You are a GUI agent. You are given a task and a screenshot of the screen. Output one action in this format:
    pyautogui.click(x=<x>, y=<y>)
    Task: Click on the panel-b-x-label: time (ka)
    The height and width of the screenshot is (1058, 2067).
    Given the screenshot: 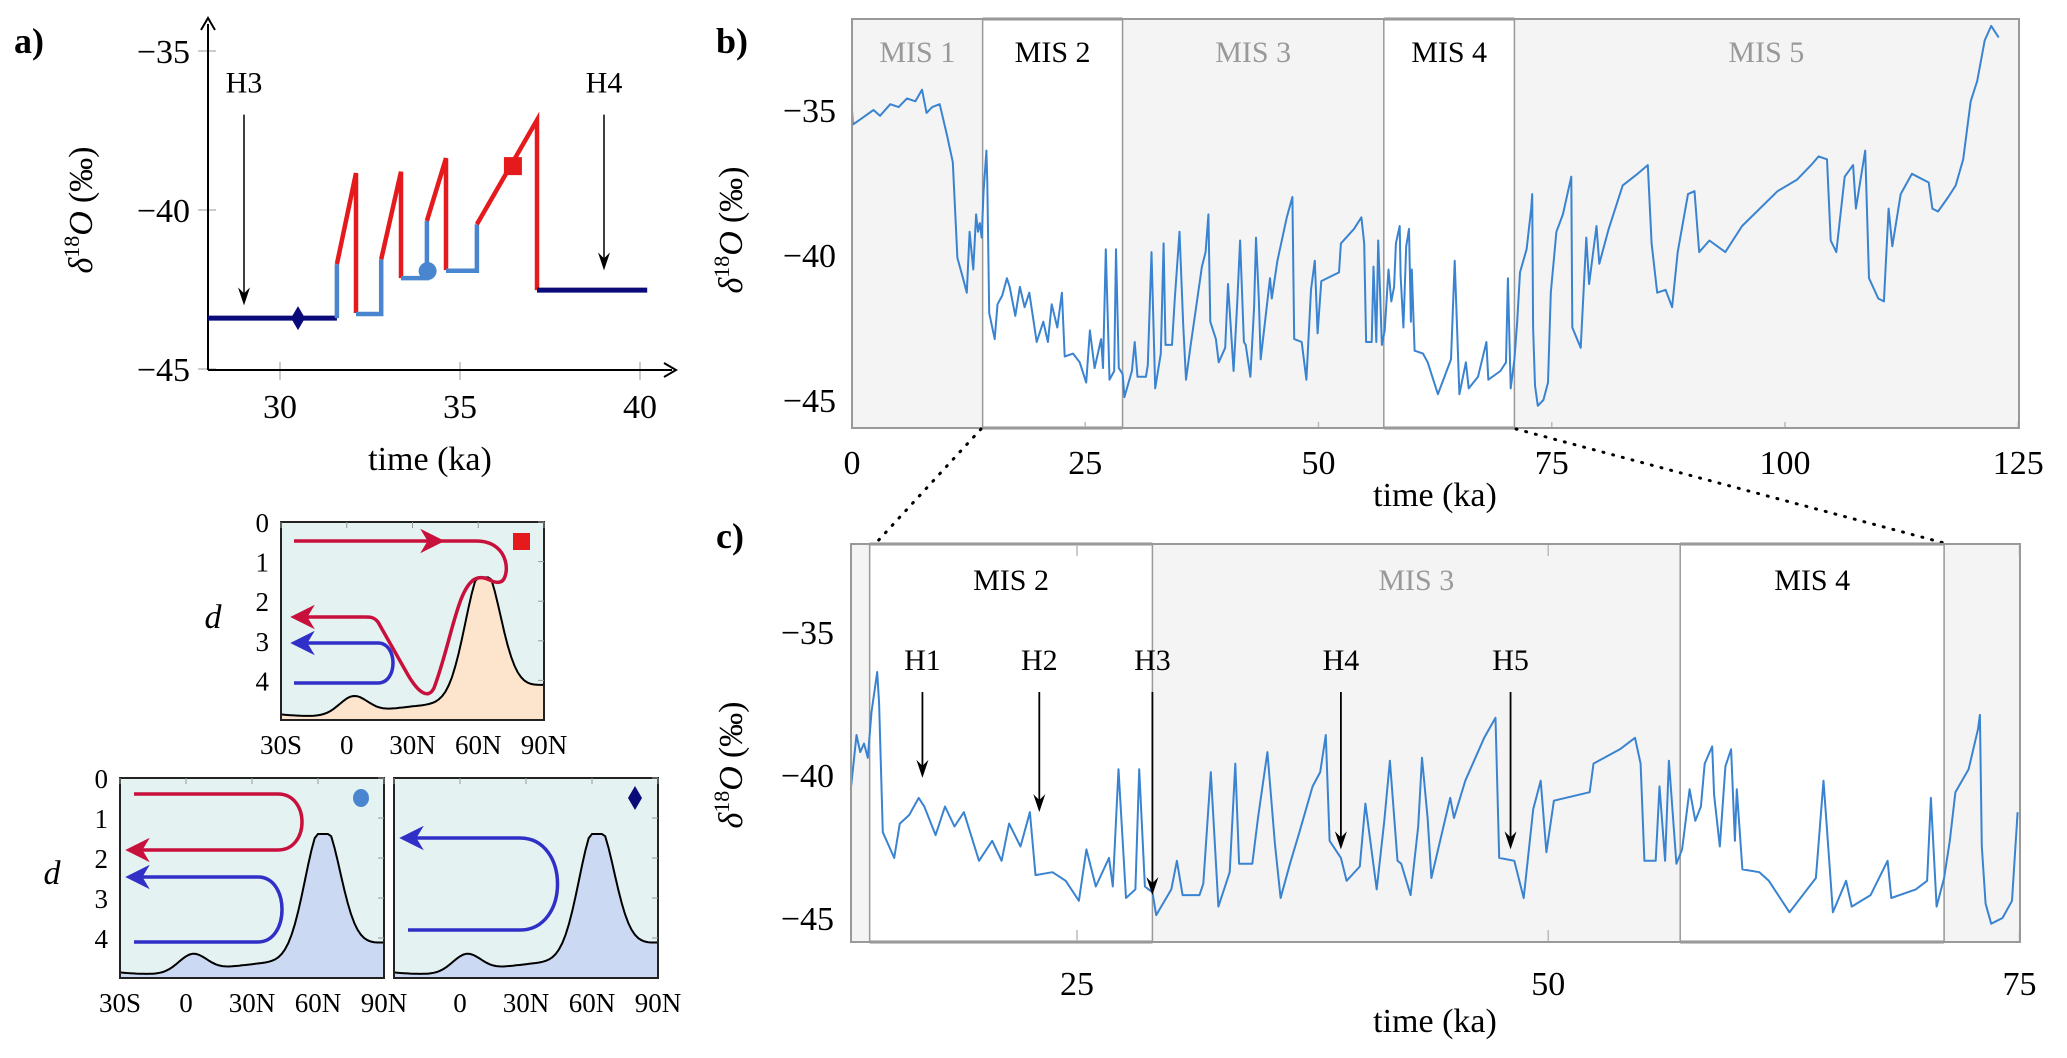 What is the action you would take?
    pyautogui.click(x=1435, y=495)
    